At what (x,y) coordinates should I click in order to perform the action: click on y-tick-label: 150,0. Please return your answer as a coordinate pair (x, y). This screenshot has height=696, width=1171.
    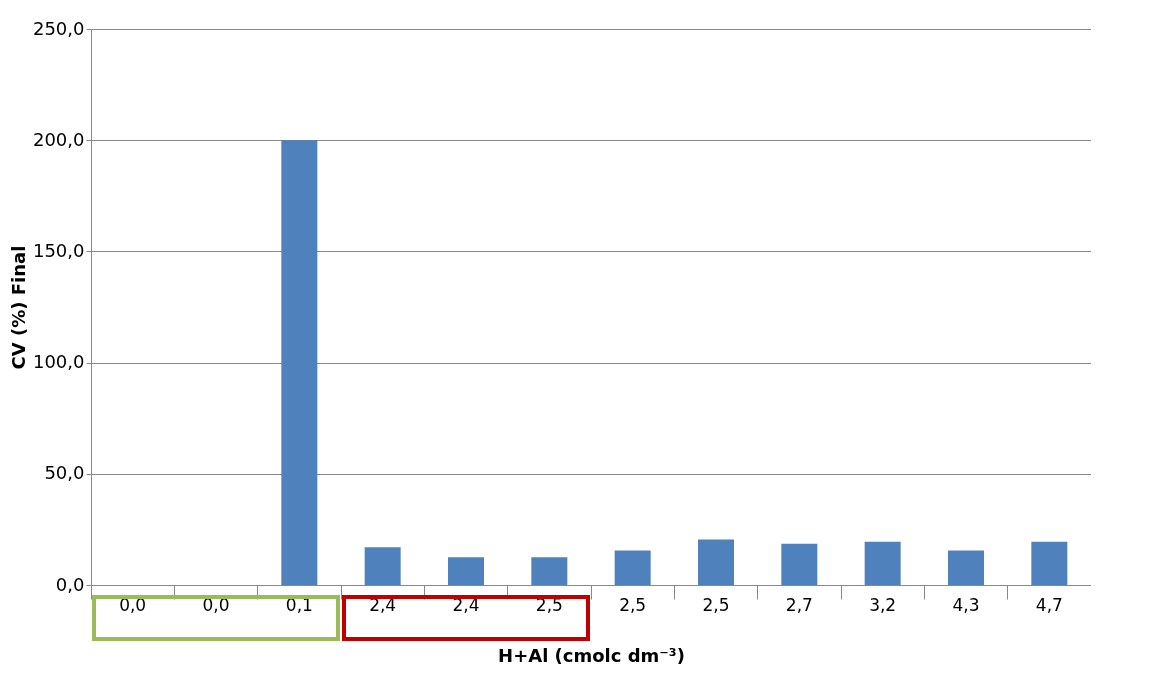
    Looking at the image, I should click on (58, 250).